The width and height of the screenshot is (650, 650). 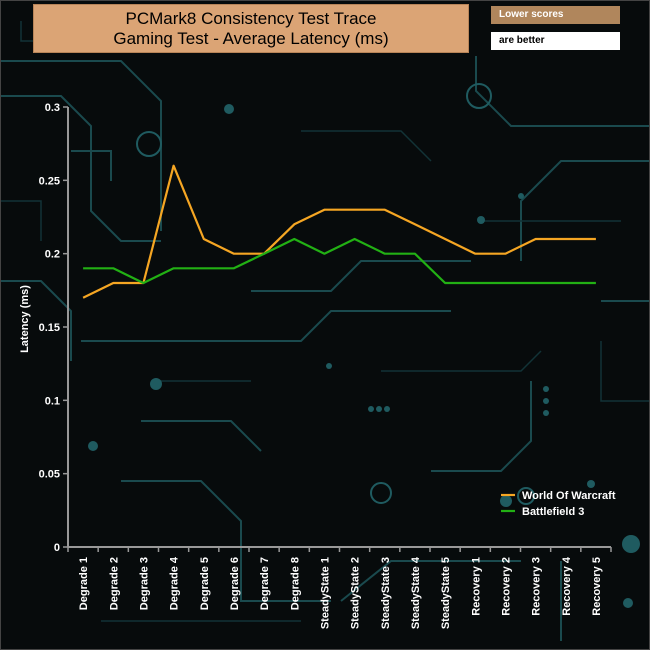 What do you see at coordinates (49, 181) in the screenshot?
I see `y-tick-label: 0.25` at bounding box center [49, 181].